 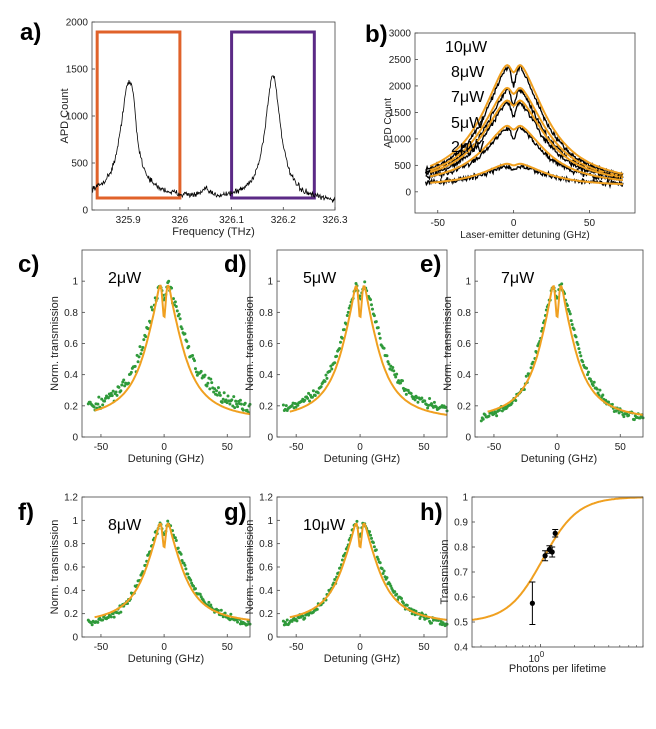 What do you see at coordinates (518, 278) in the screenshot?
I see `power-label: 7μW` at bounding box center [518, 278].